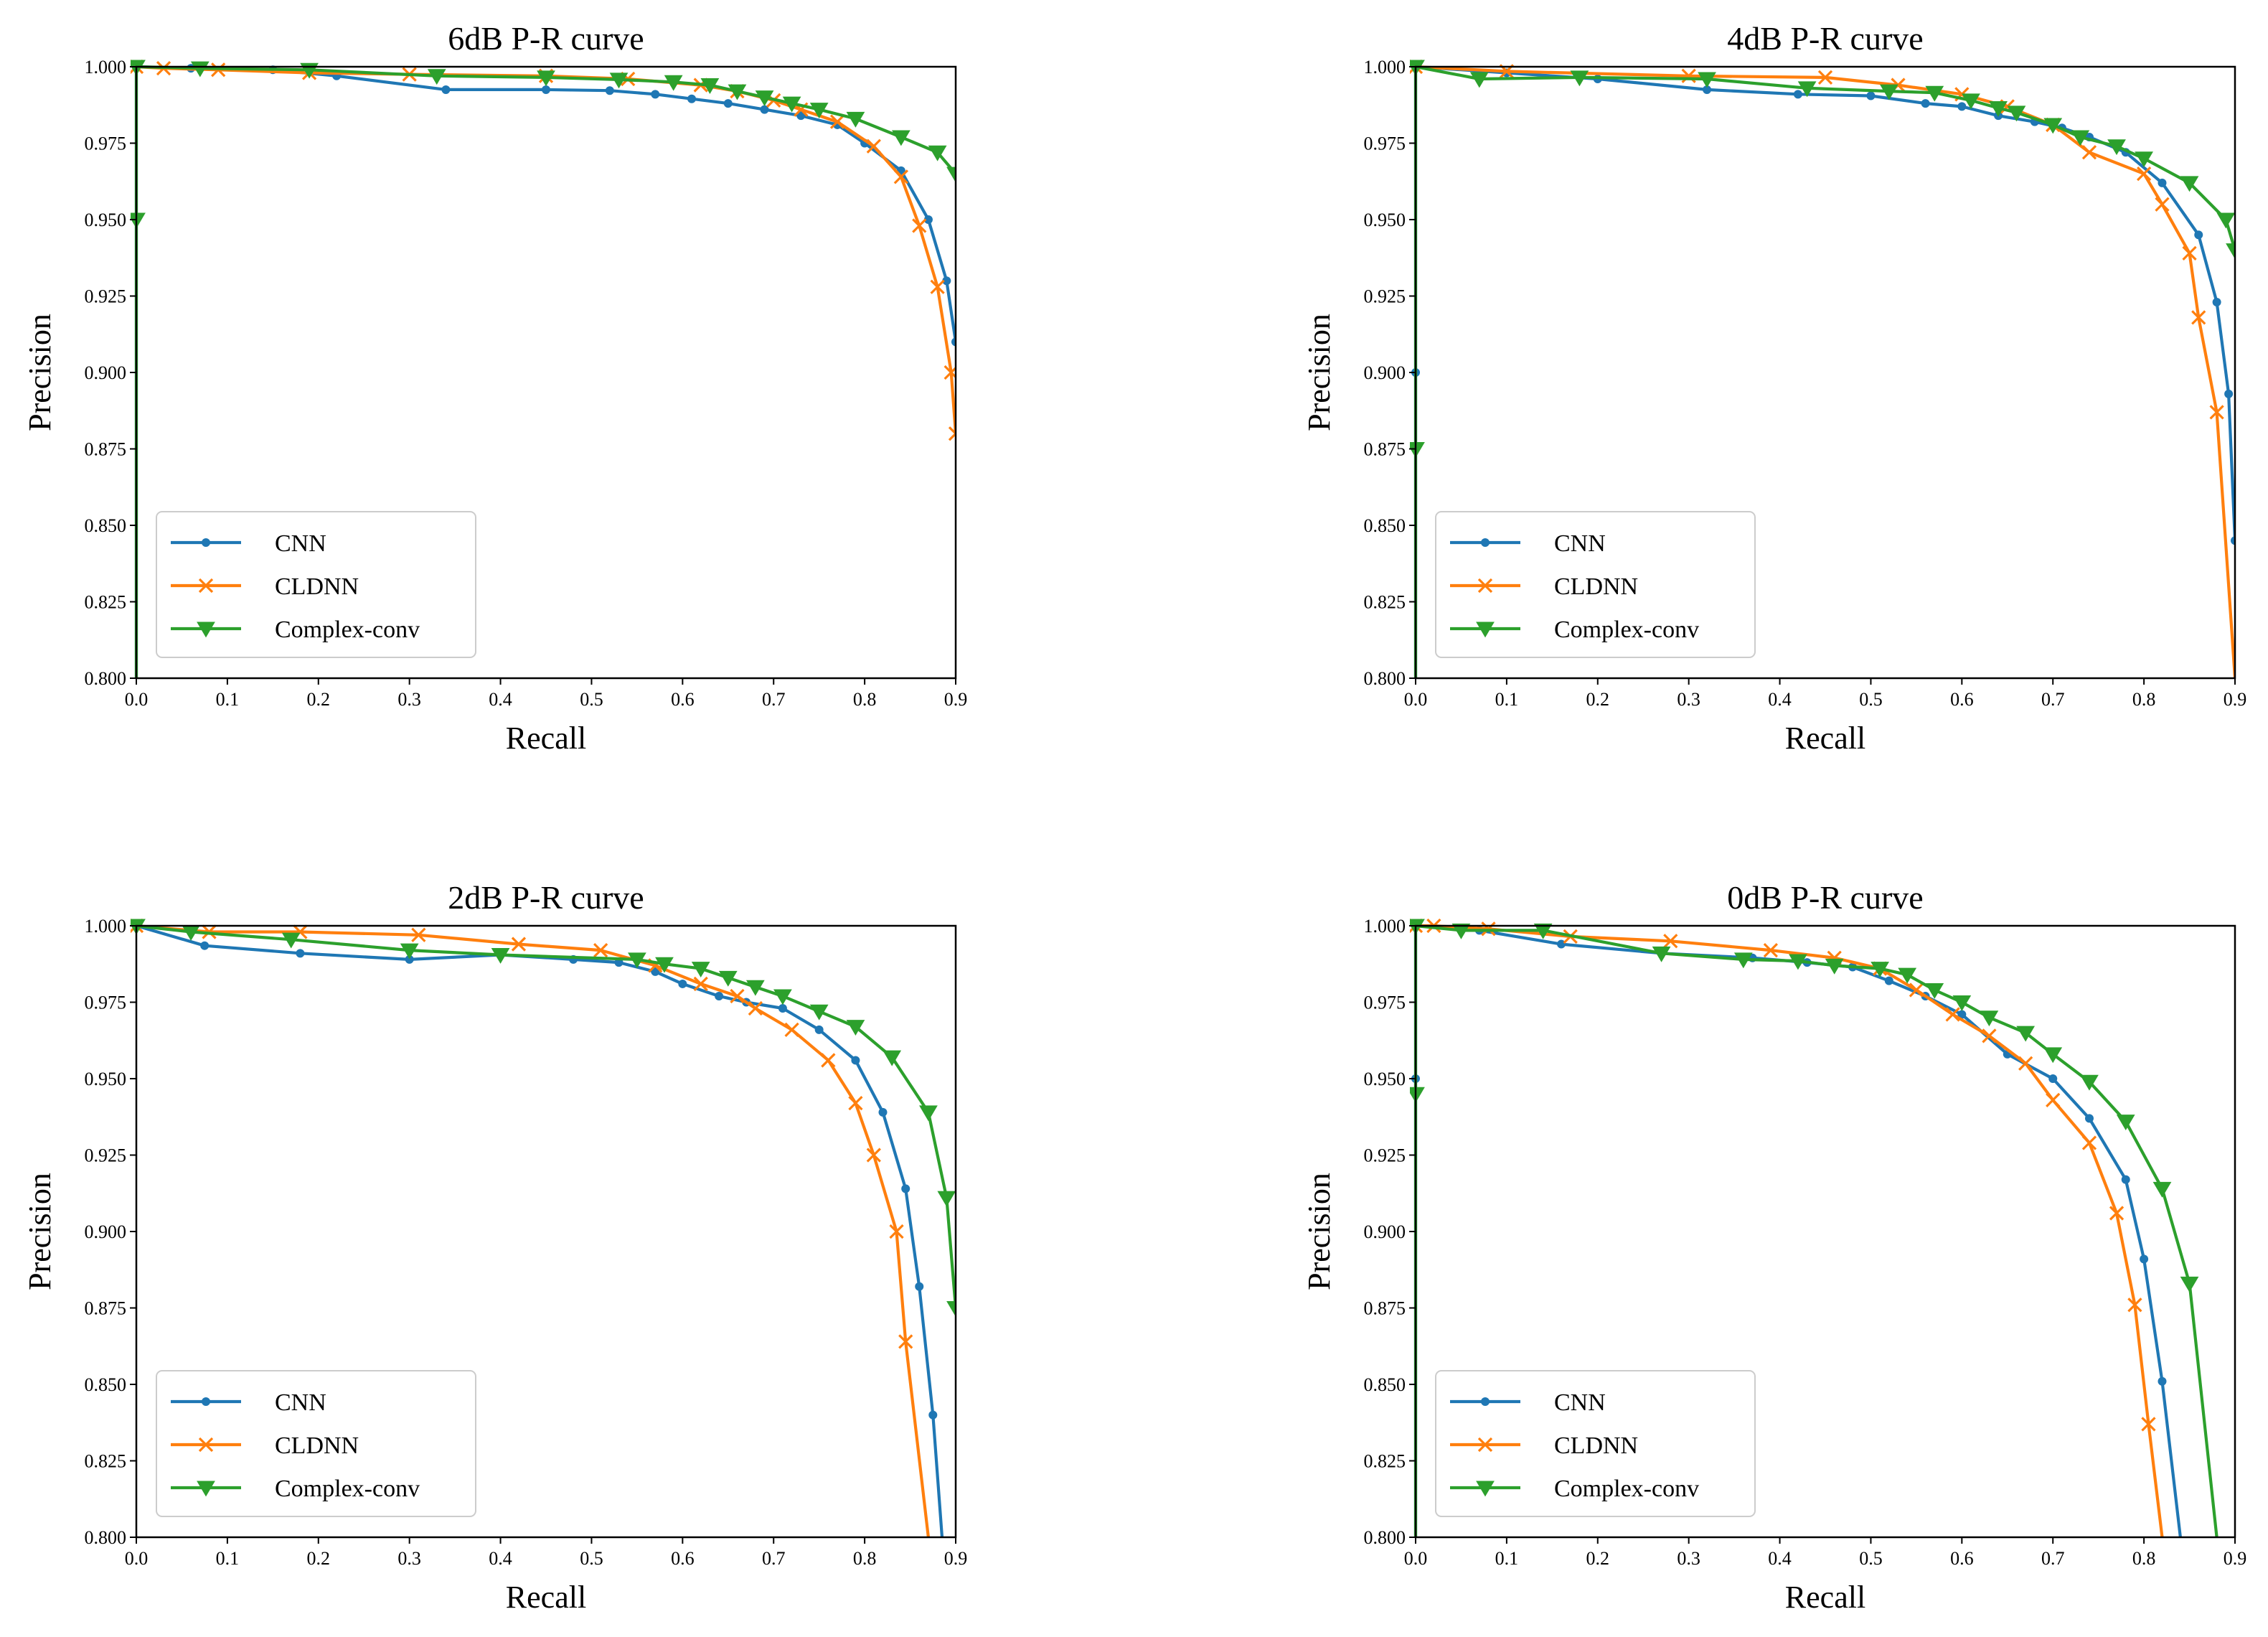  Describe the element at coordinates (1485, 630) in the screenshot. I see `legend-marker-complex-conv` at that location.